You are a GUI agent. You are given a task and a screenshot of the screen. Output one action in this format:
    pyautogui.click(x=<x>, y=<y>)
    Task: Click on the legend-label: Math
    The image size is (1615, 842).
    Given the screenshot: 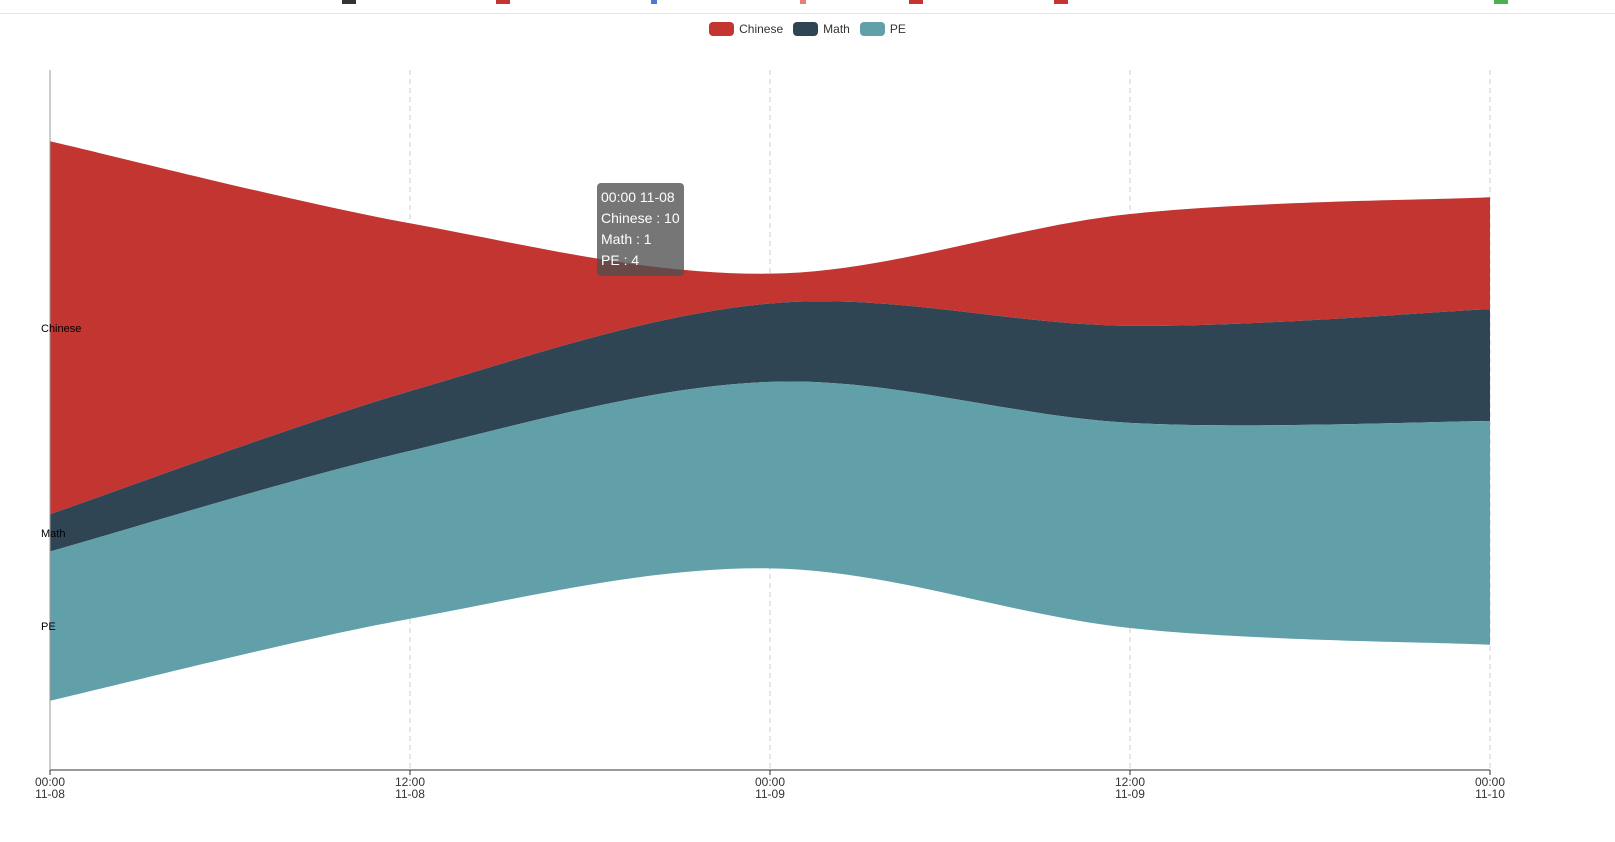 What is the action you would take?
    pyautogui.click(x=836, y=29)
    